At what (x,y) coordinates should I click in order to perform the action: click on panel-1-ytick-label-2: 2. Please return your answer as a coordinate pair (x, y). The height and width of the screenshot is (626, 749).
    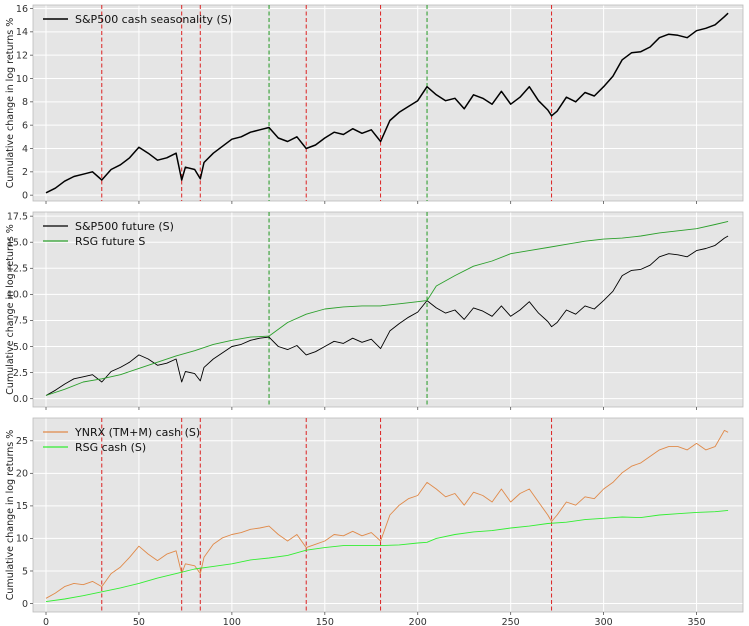
    Looking at the image, I should click on (25, 172).